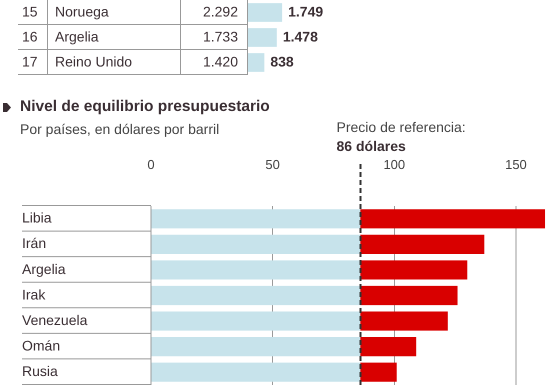 The height and width of the screenshot is (390, 560). What do you see at coordinates (401, 136) in the screenshot?
I see `ref-line-label: Precio de referencia: 86 dólares` at bounding box center [401, 136].